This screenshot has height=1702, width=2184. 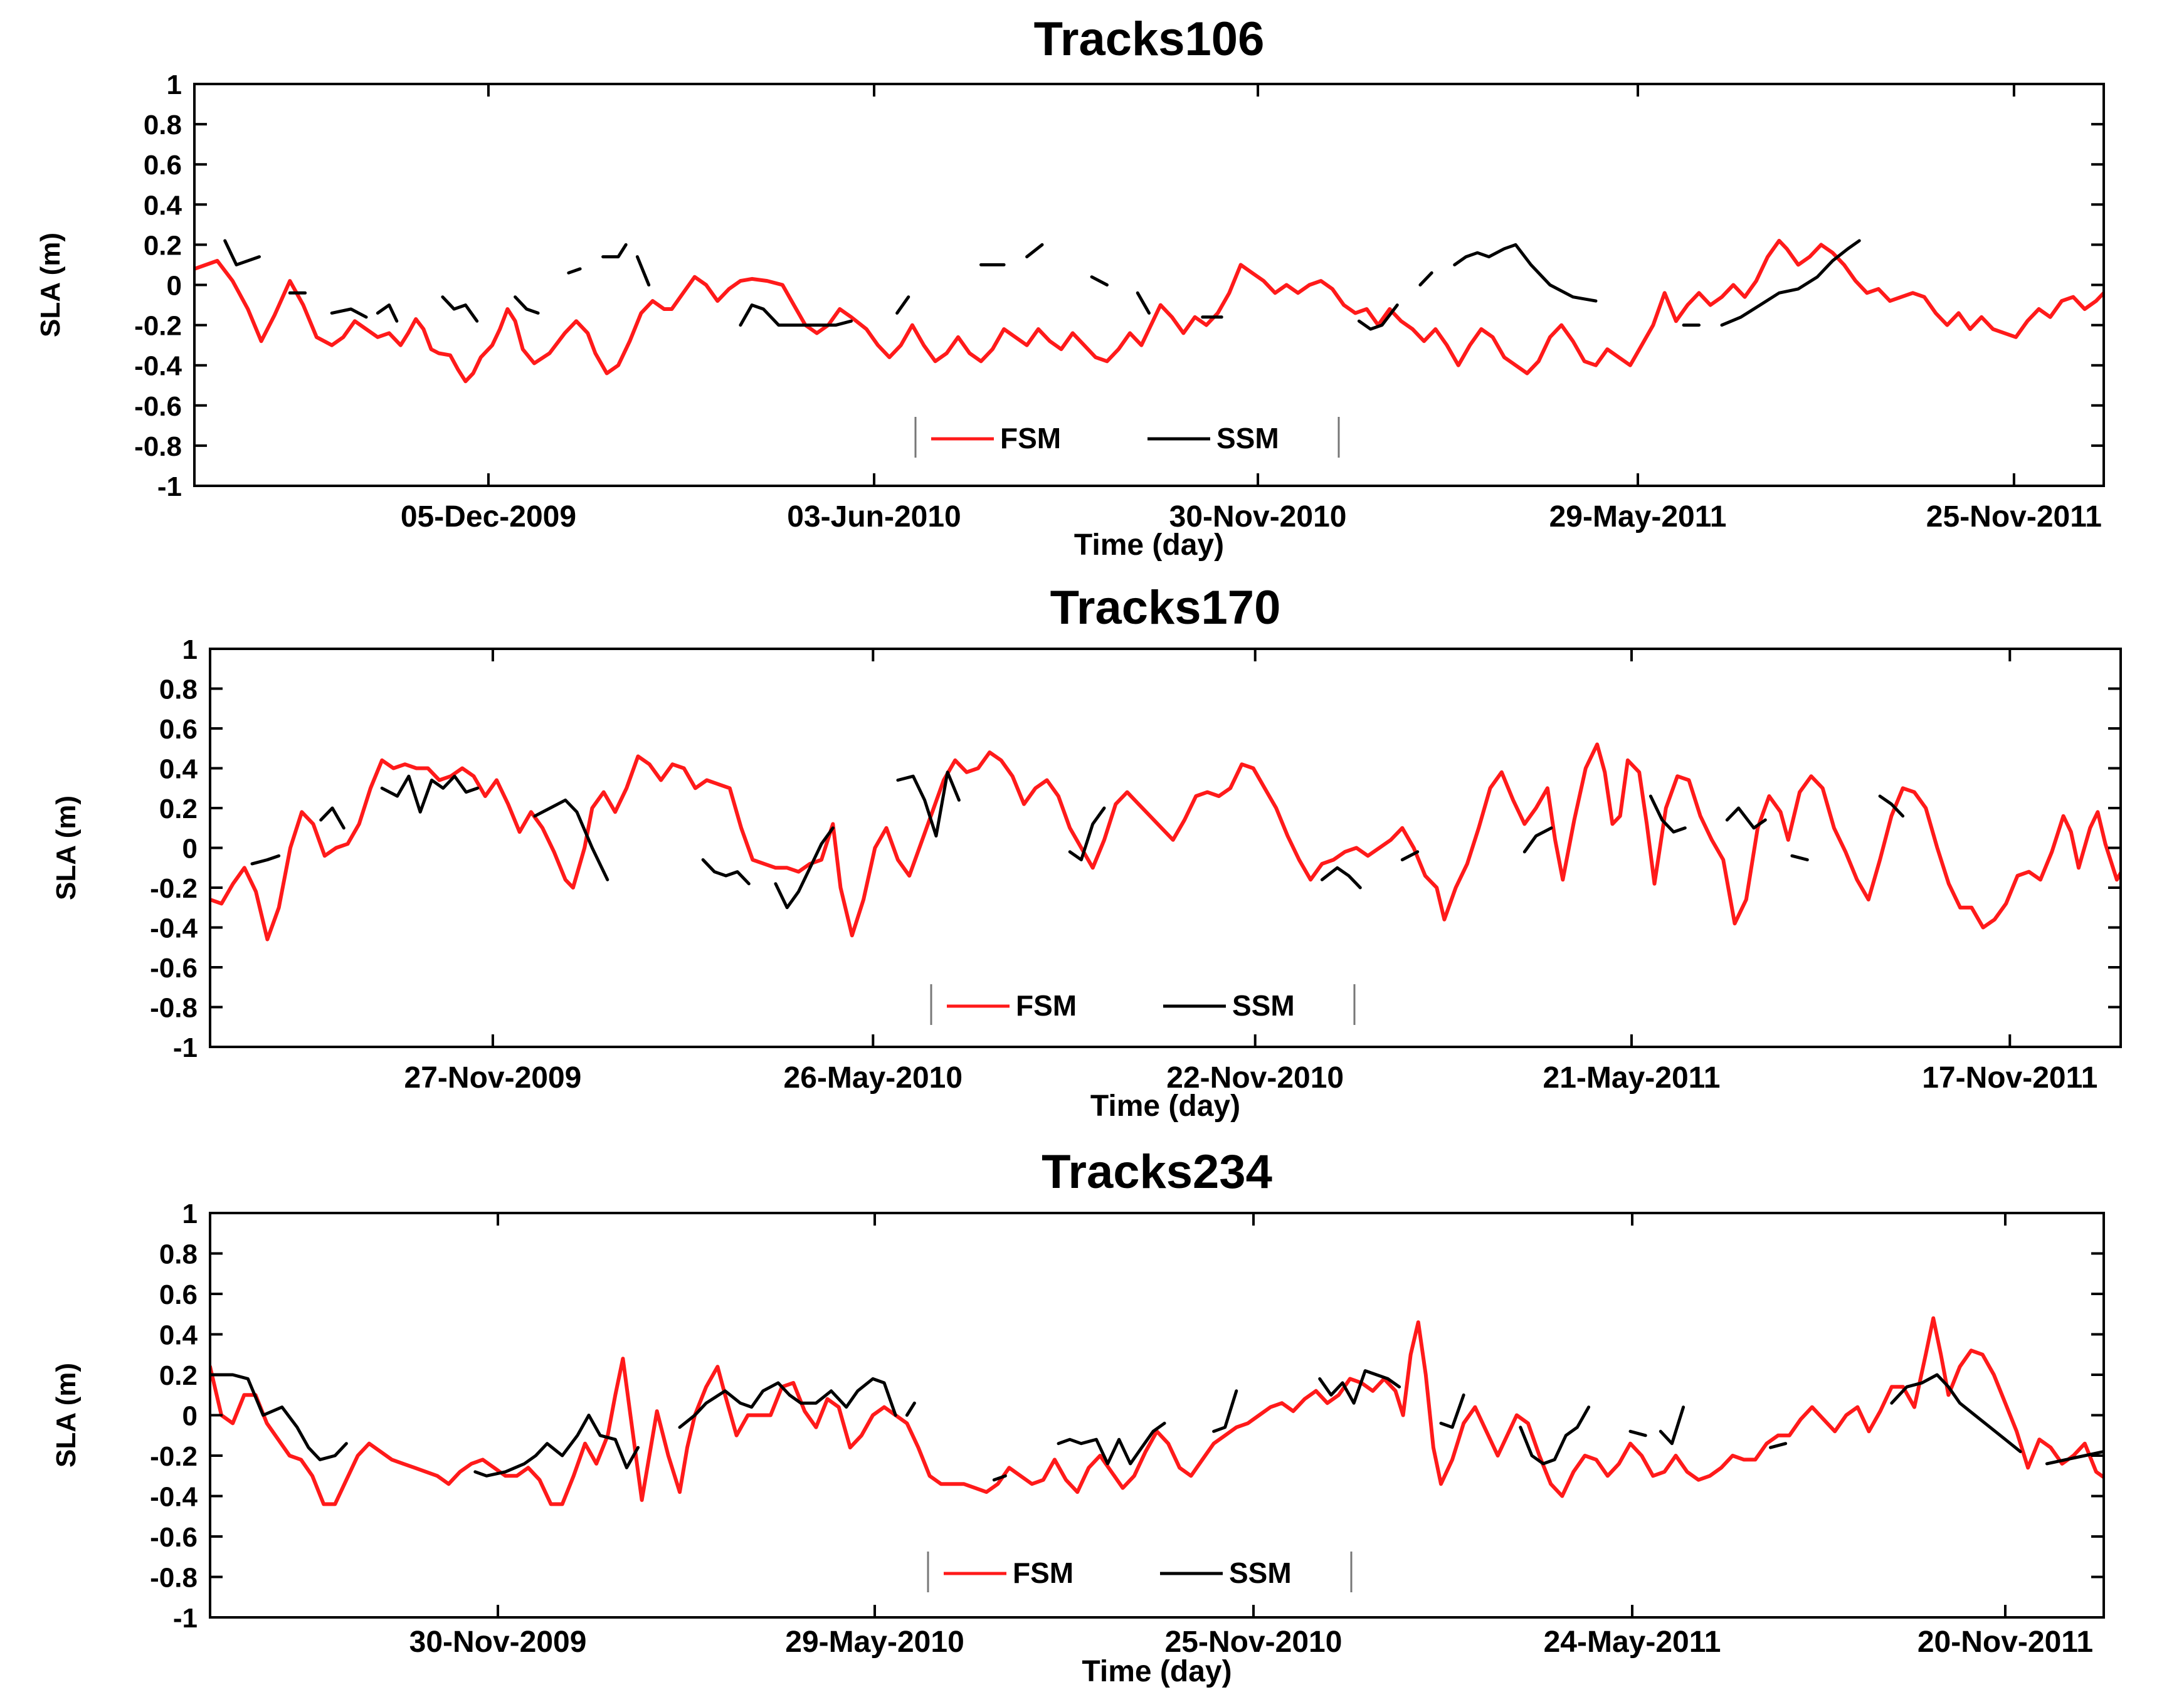 What do you see at coordinates (2010, 1078) in the screenshot?
I see `x-tick-label: 17-Nov-2011` at bounding box center [2010, 1078].